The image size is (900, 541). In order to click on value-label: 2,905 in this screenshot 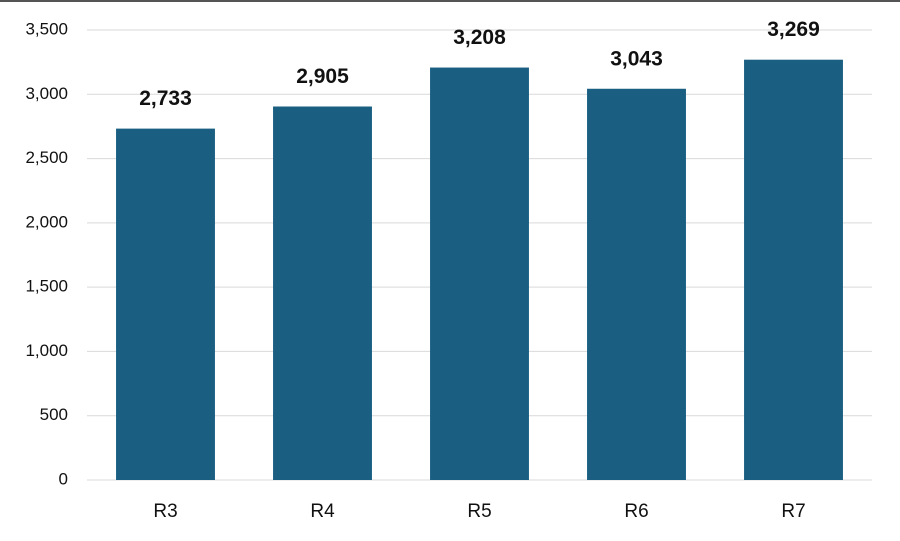, I will do `click(322, 76)`.